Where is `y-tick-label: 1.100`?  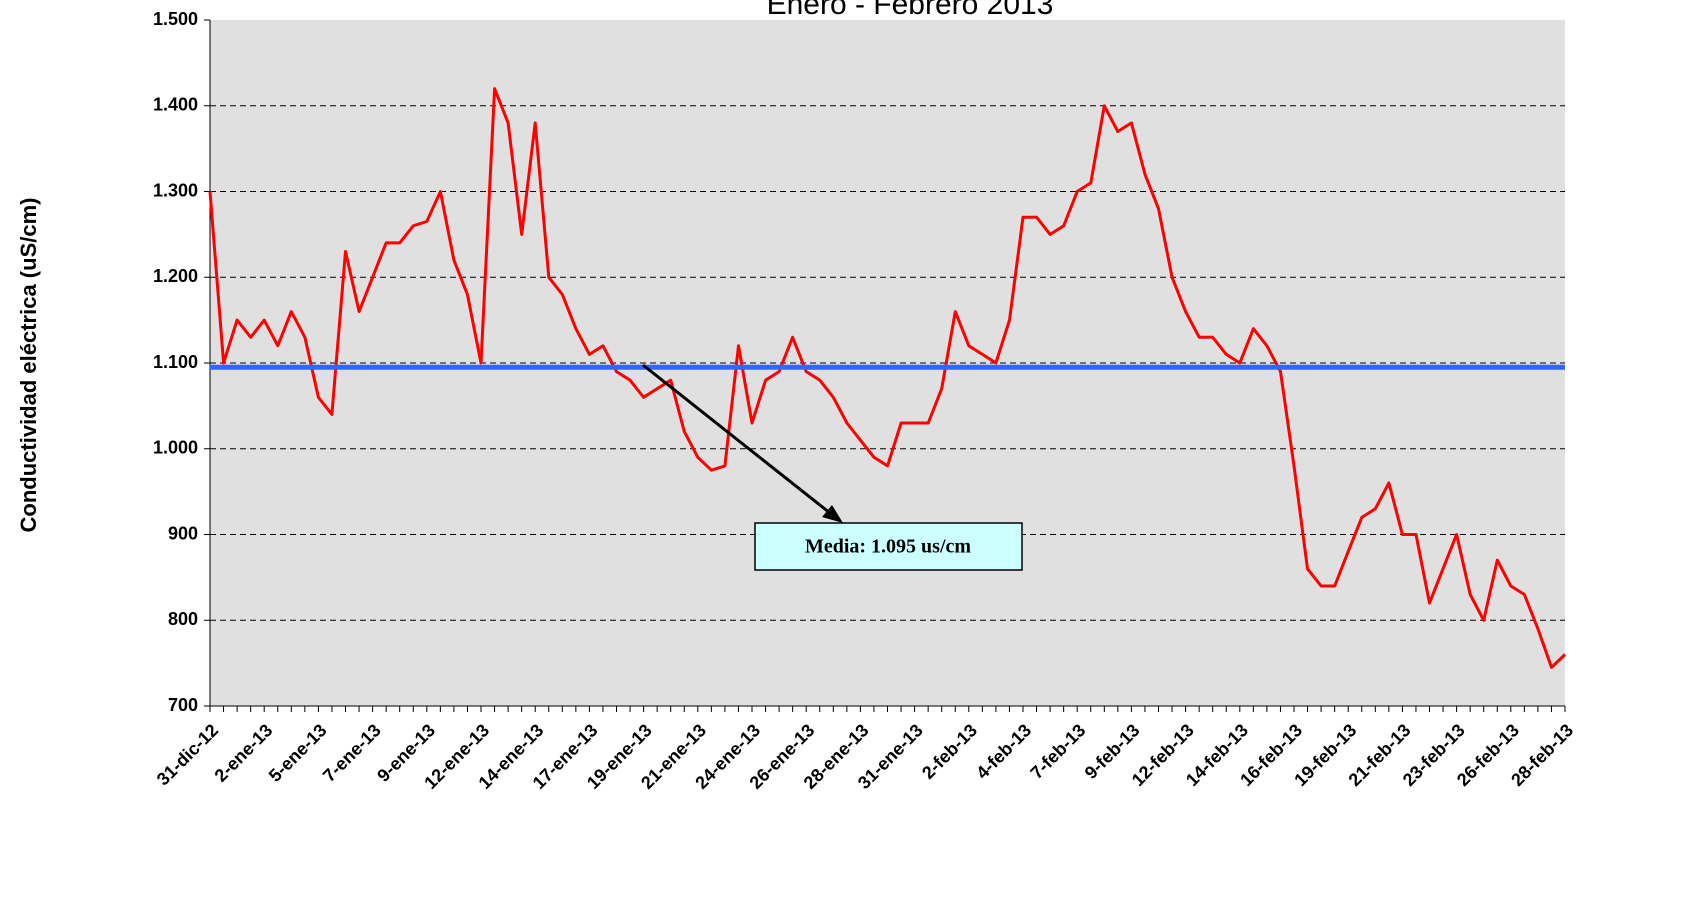
y-tick-label: 1.100 is located at coordinates (175, 362).